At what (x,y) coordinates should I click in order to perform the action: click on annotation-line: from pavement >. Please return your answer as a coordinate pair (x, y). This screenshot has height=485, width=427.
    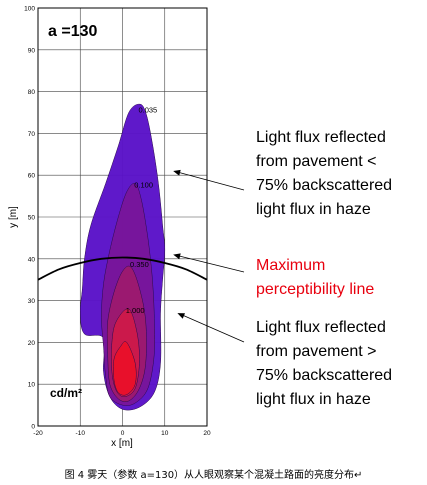
    Looking at the image, I should click on (316, 351).